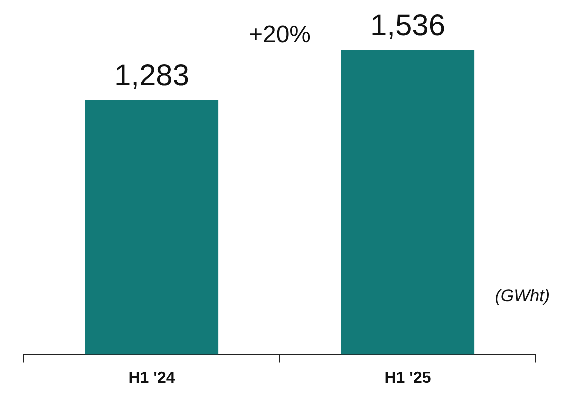  I want to click on data-label: 1,283, so click(152, 75).